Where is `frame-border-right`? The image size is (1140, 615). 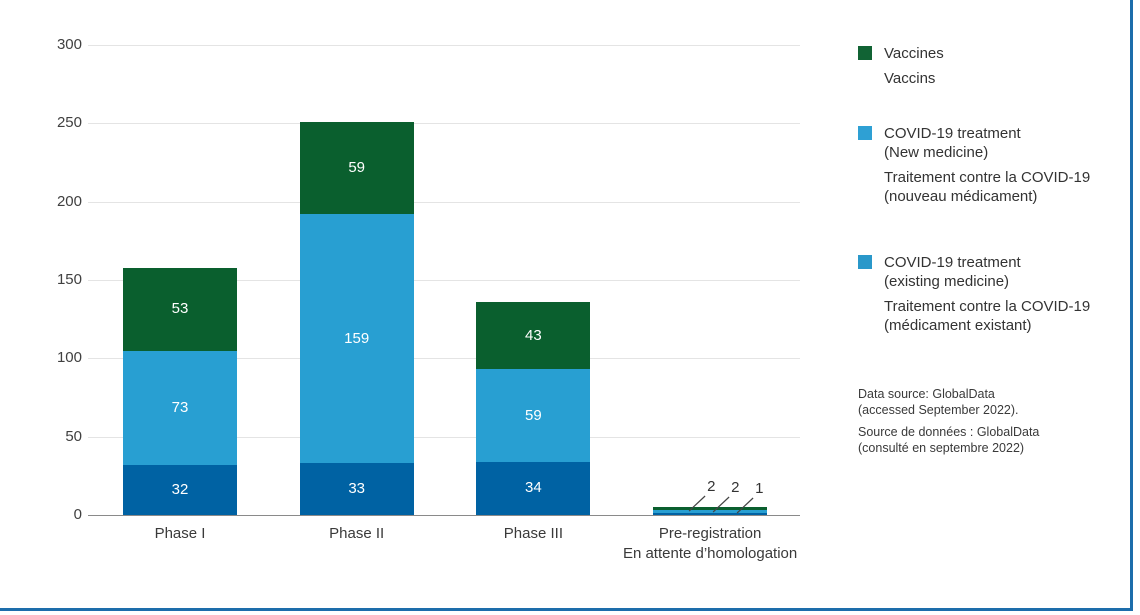 frame-border-right is located at coordinates (1131, 305).